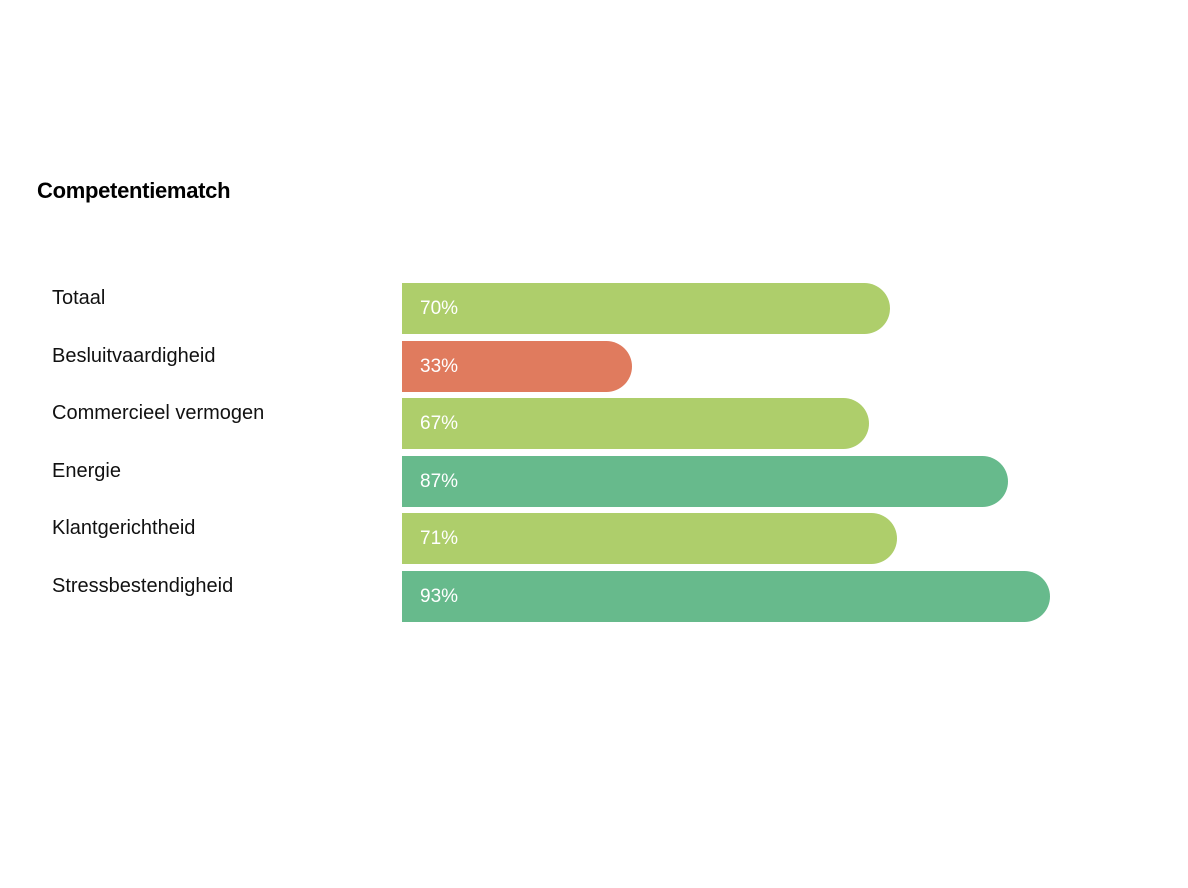 The image size is (1188, 888). What do you see at coordinates (143, 585) in the screenshot?
I see `category-label: Stressbestendigheid` at bounding box center [143, 585].